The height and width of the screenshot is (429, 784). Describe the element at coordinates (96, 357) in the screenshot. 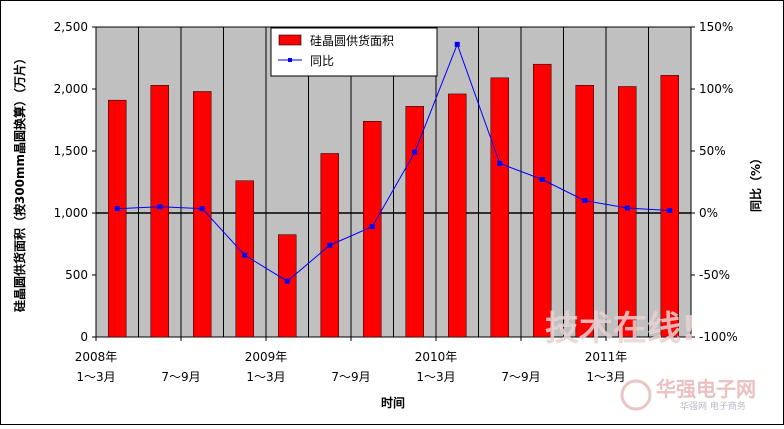

I see `x-tick-year: 2008年` at that location.